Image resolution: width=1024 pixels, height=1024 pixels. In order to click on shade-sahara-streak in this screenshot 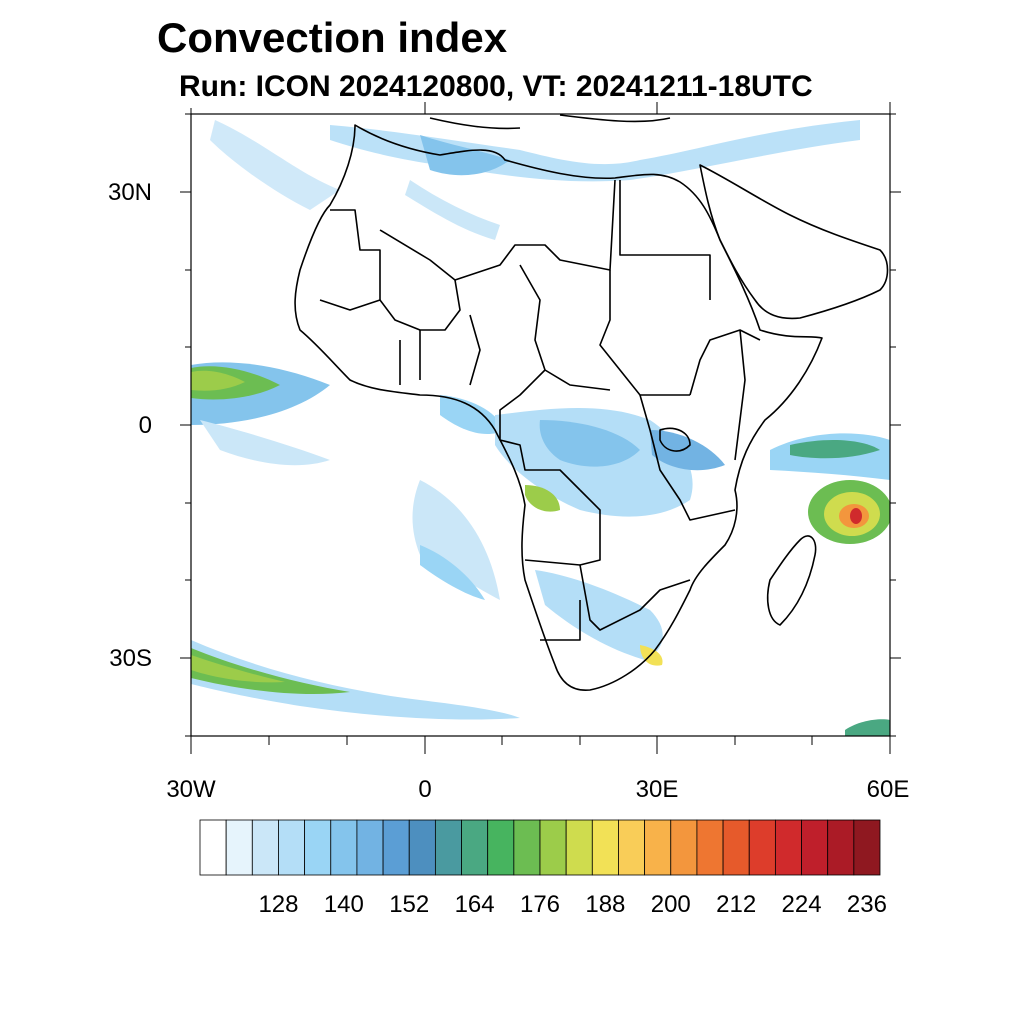, I will do `click(452, 210)`.